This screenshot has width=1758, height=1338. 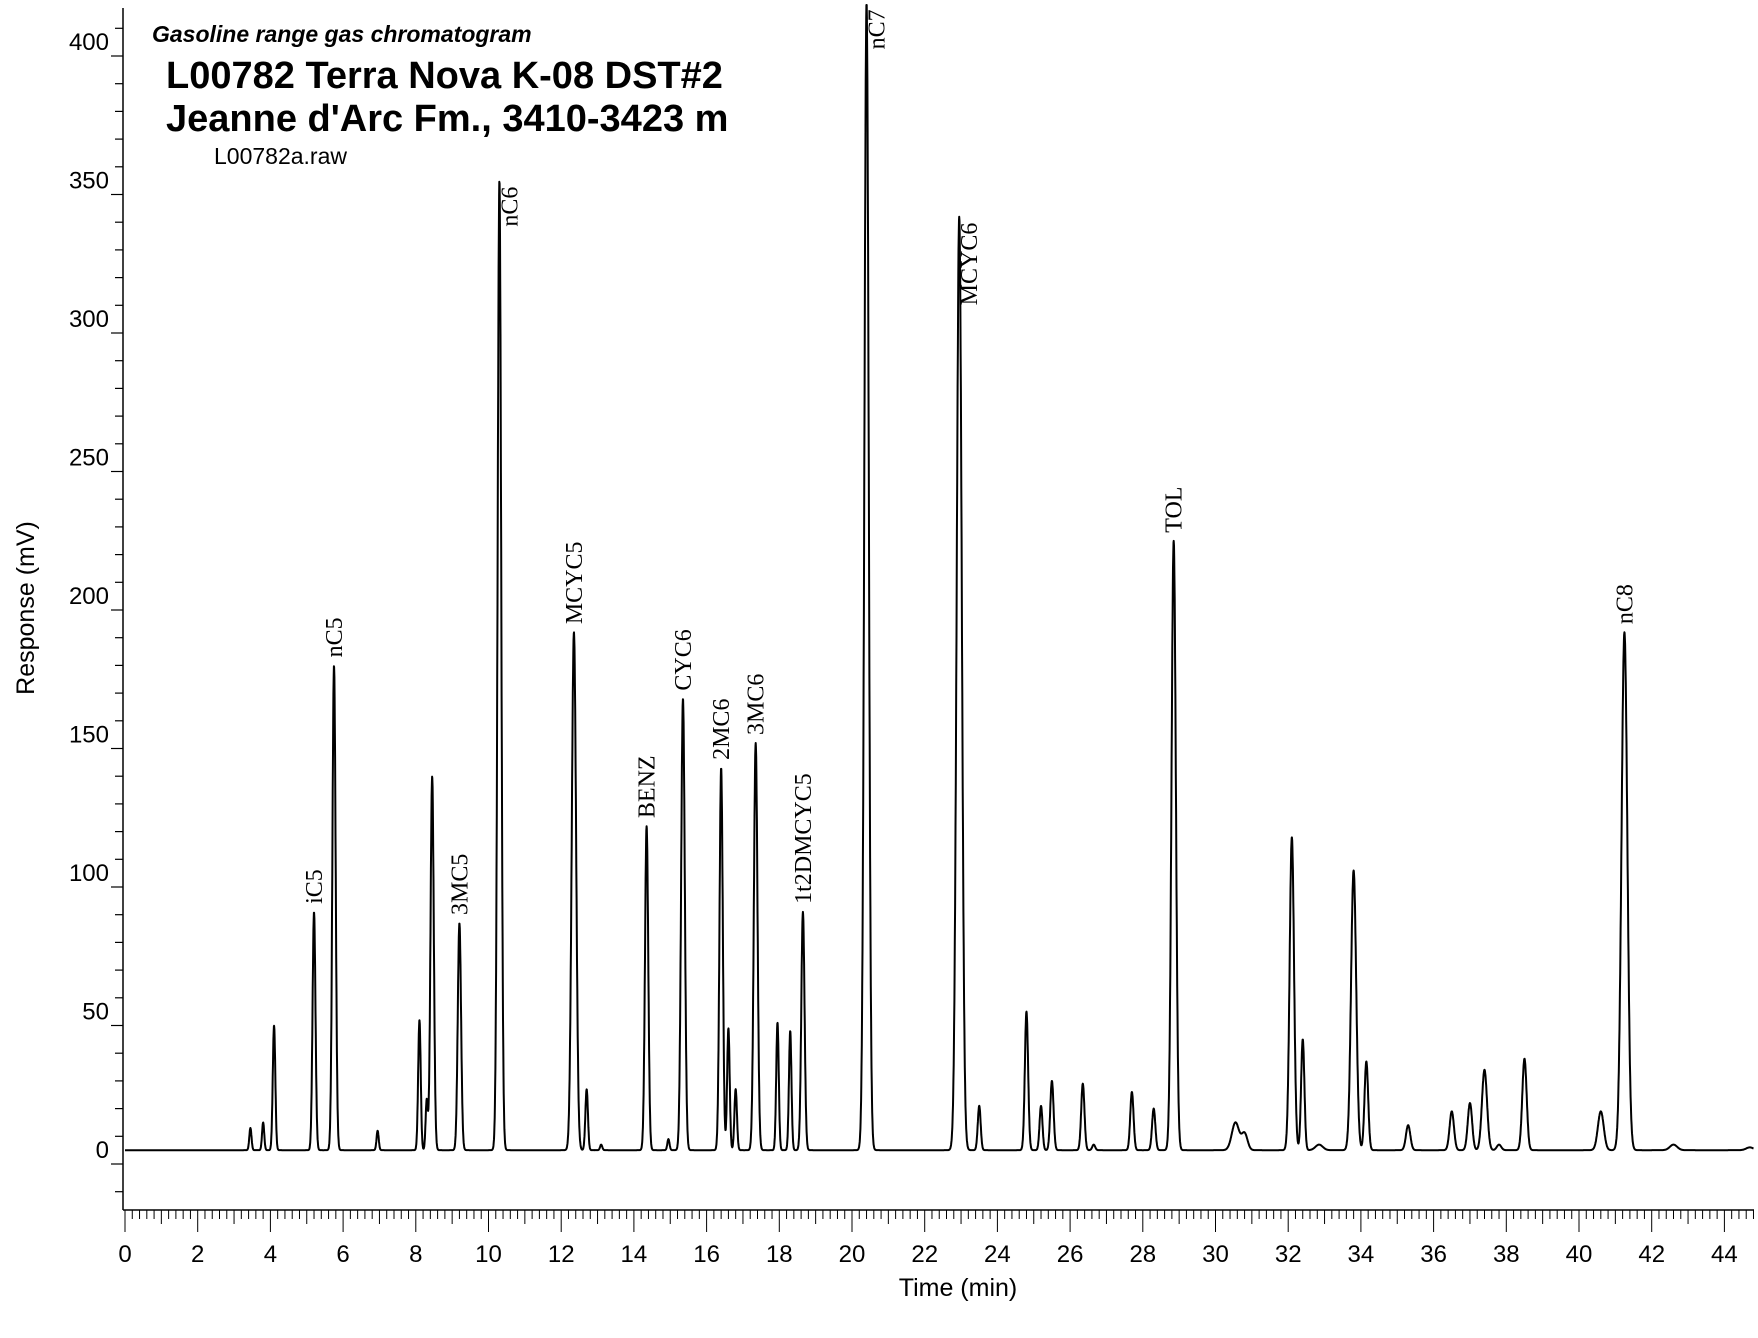 What do you see at coordinates (924, 1254) in the screenshot?
I see `x-tick-label: 22` at bounding box center [924, 1254].